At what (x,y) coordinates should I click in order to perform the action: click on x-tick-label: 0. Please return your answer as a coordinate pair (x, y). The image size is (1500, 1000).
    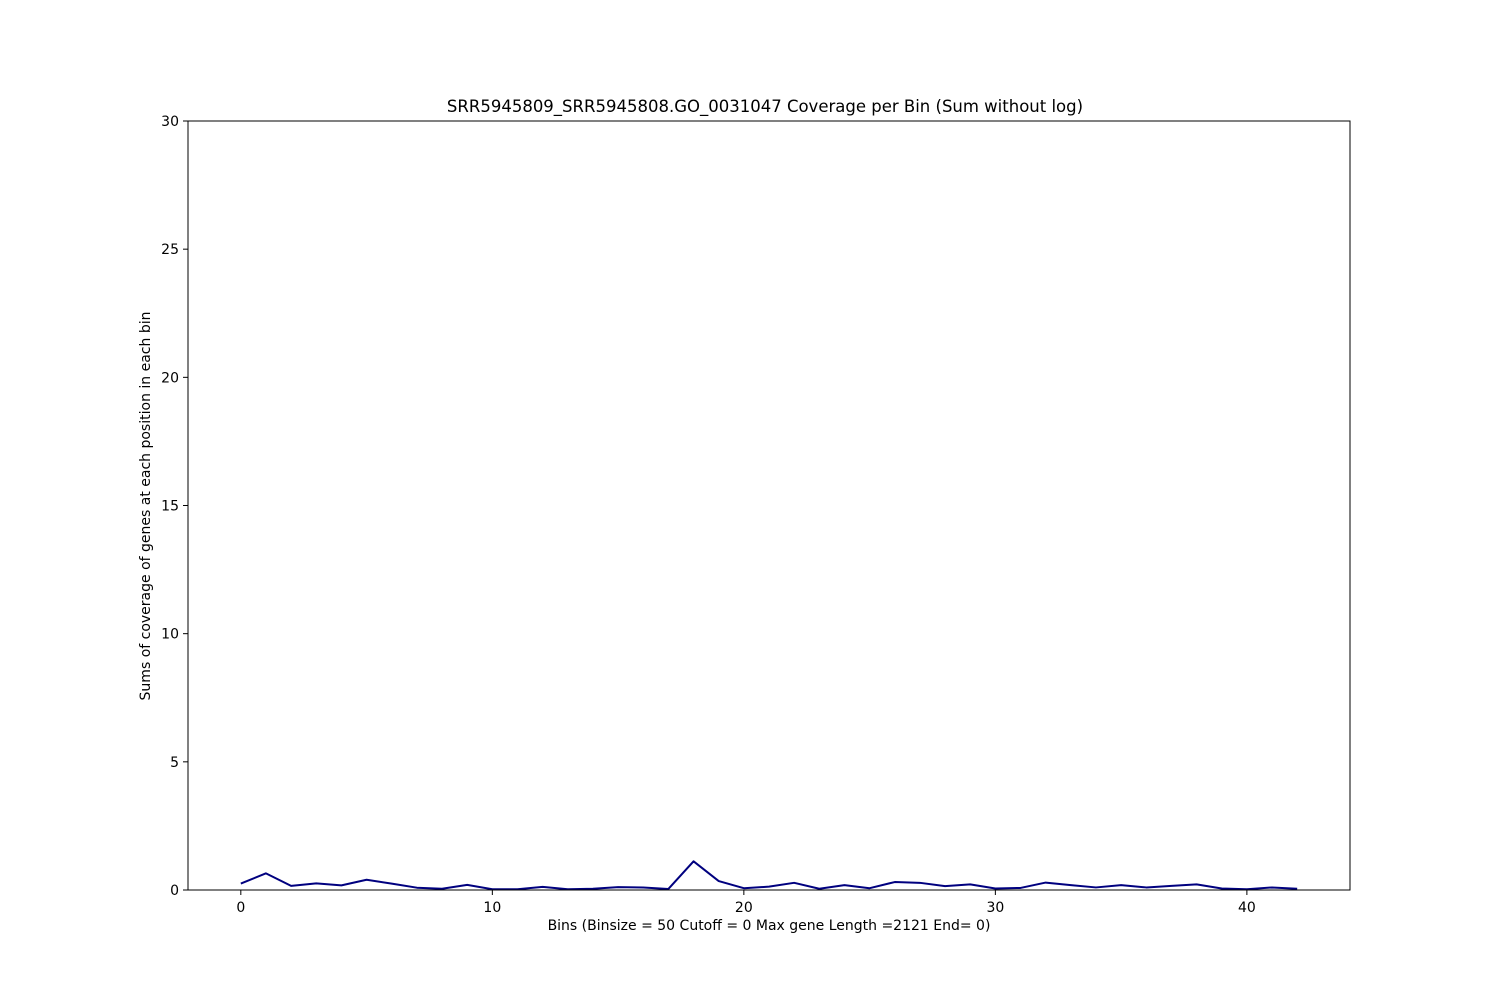
    Looking at the image, I should click on (240, 908).